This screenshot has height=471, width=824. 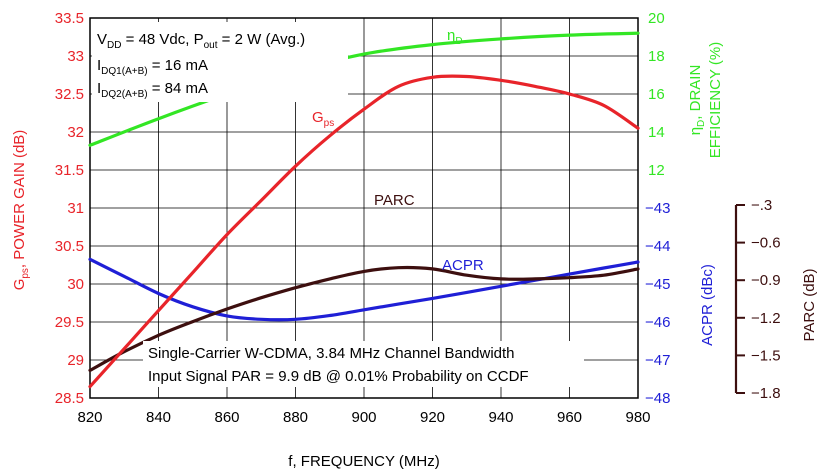 What do you see at coordinates (75, 360) in the screenshot?
I see `gain-tick-label-9: 29` at bounding box center [75, 360].